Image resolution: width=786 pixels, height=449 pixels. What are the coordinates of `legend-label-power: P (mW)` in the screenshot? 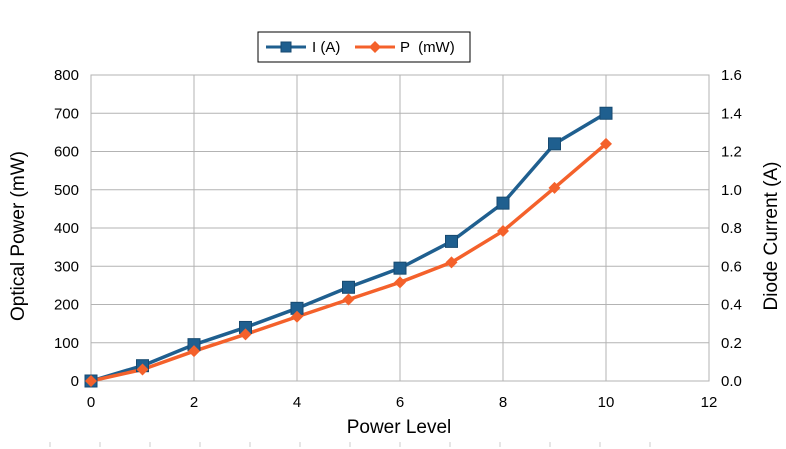 It's located at (427, 47).